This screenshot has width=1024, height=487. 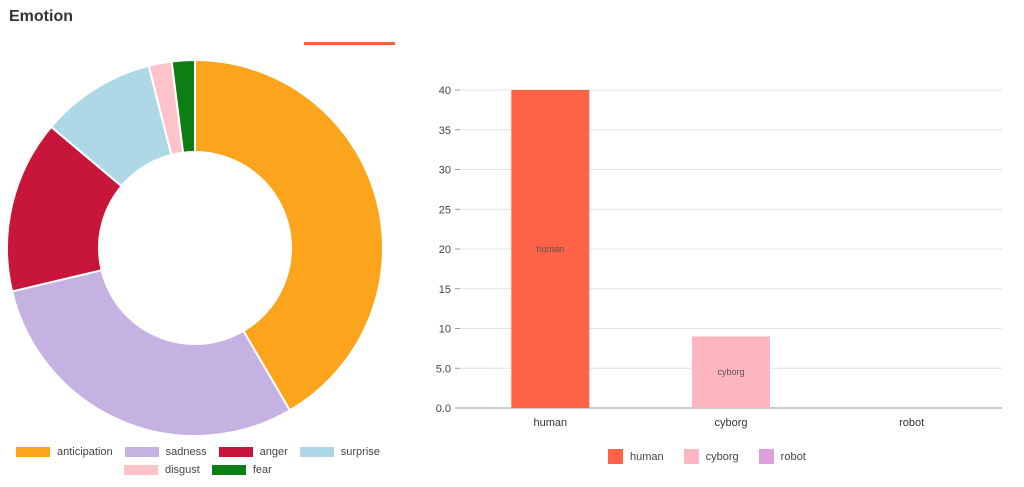 What do you see at coordinates (182, 470) in the screenshot?
I see `legend-label: disgust` at bounding box center [182, 470].